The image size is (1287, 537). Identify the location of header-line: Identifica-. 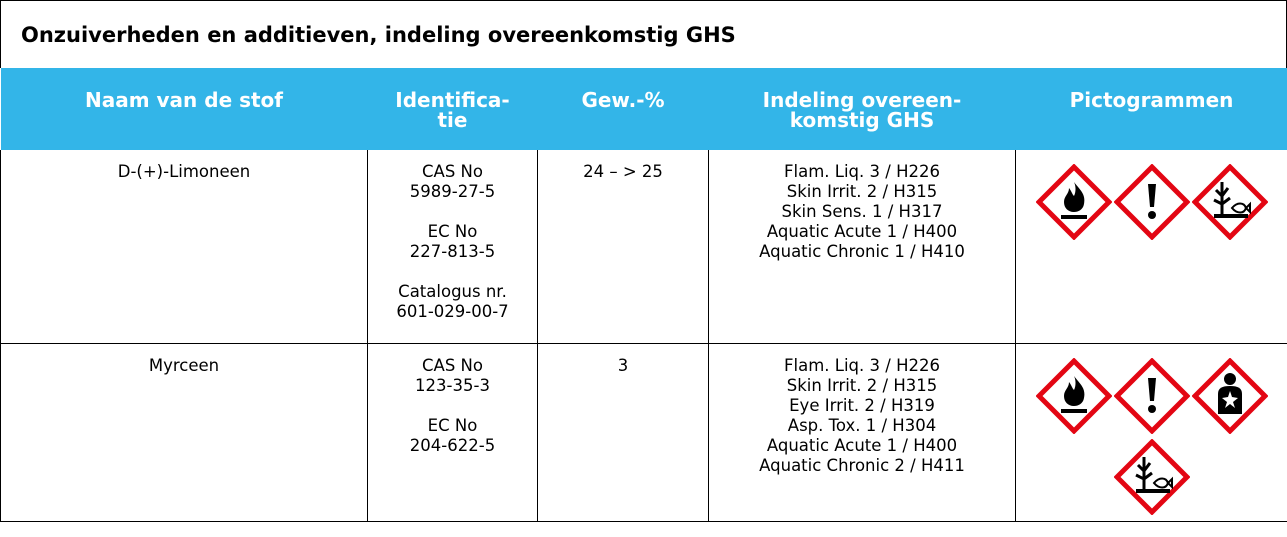
(452, 100).